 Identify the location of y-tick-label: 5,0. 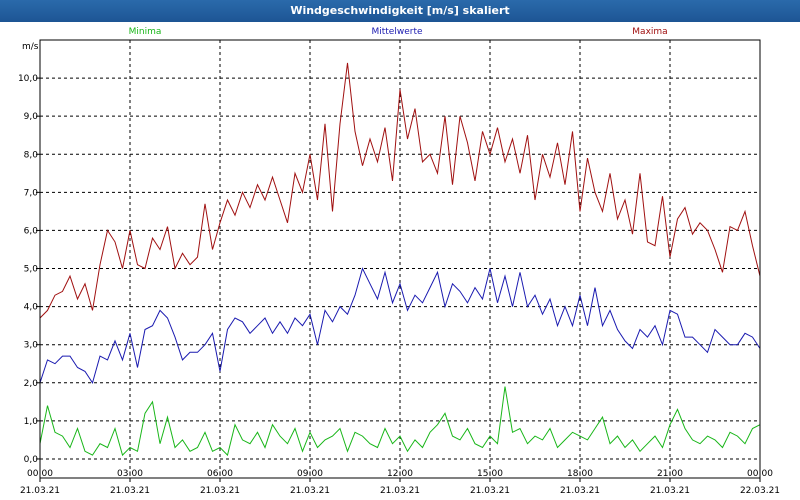
(31, 270).